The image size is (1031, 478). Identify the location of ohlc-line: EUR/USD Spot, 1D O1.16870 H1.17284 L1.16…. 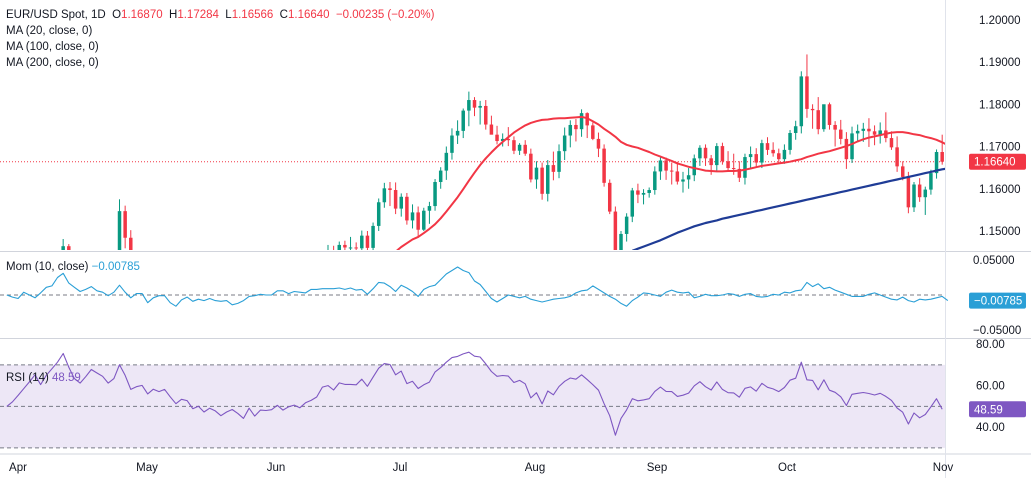
(220, 15).